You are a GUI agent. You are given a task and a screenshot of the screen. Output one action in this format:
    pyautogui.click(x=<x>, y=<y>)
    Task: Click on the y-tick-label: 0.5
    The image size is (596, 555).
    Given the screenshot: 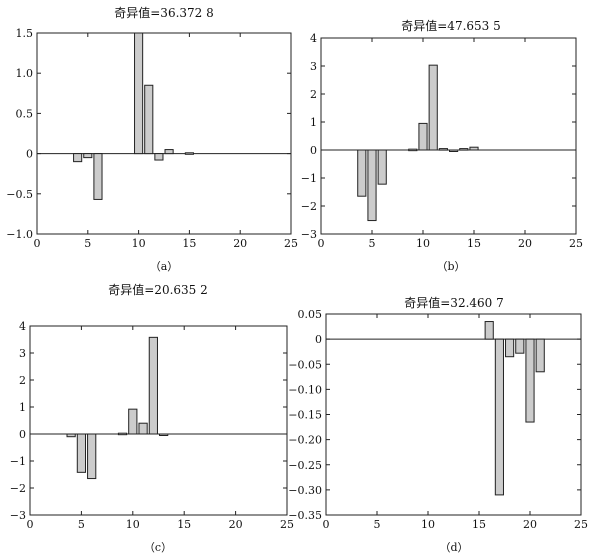 What is the action you would take?
    pyautogui.click(x=25, y=113)
    